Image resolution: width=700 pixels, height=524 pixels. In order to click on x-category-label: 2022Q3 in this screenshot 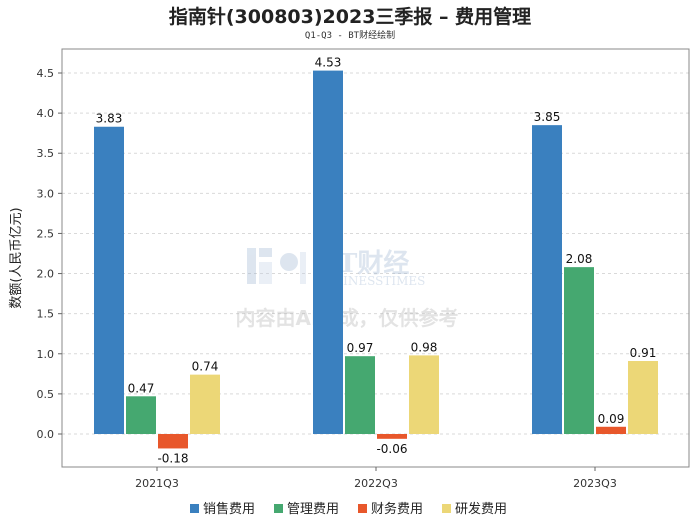, I will do `click(376, 483)`.